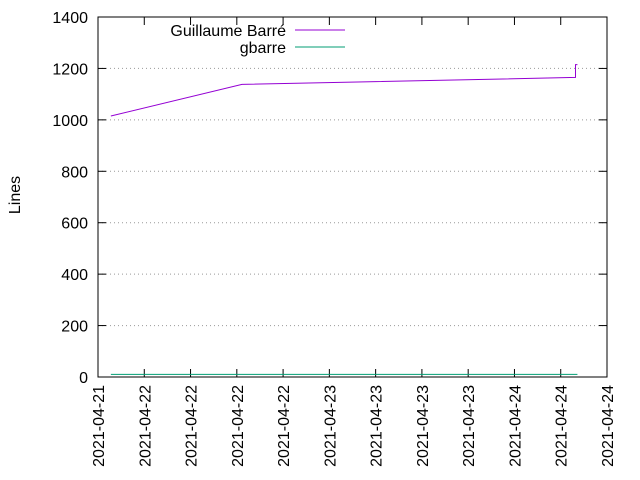 This screenshot has height=480, width=640. I want to click on y-tick-label: 1200, so click(70, 69).